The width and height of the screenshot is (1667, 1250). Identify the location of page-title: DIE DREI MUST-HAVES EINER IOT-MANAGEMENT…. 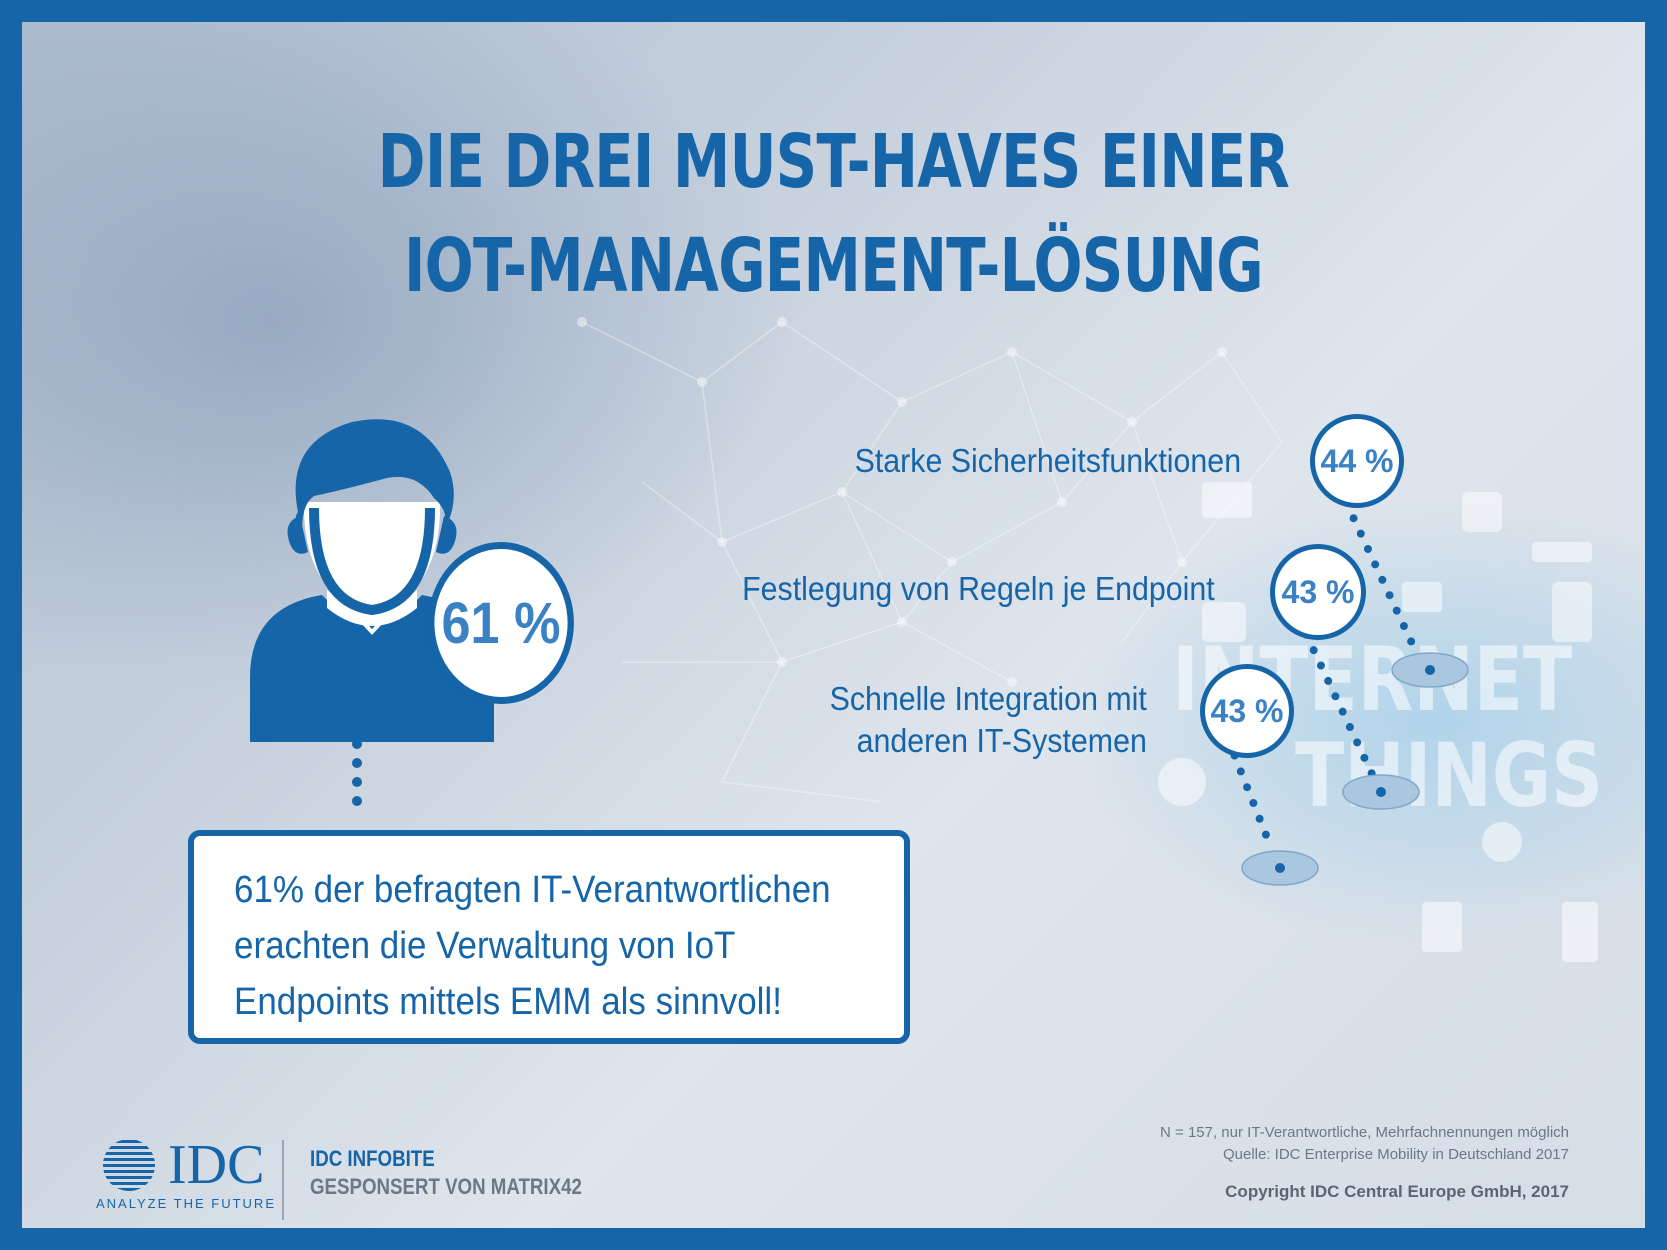
(833, 214).